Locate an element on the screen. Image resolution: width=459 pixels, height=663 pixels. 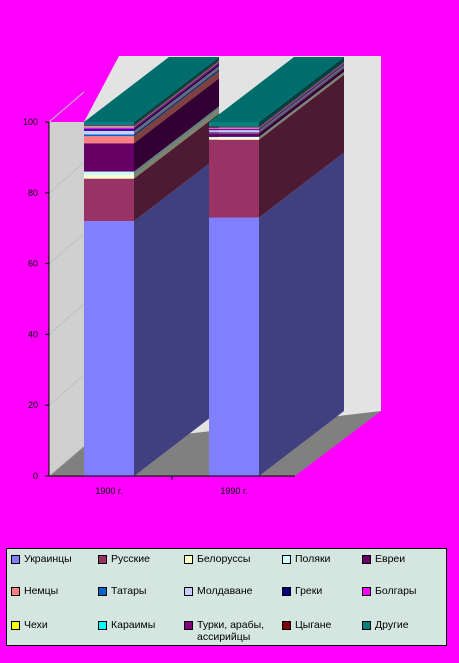
legend-item: Турки, арабы, ассирийцы is located at coordinates (227, 631).